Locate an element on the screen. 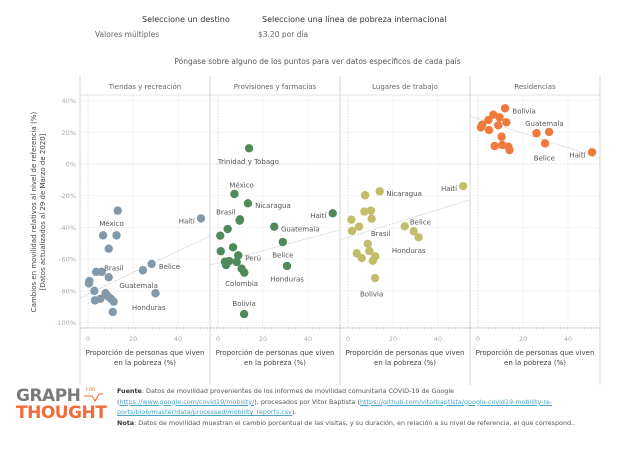 The image size is (635, 453). graph-for-thought-logo: GRAPH FOR THOUGHT is located at coordinates (64, 407).